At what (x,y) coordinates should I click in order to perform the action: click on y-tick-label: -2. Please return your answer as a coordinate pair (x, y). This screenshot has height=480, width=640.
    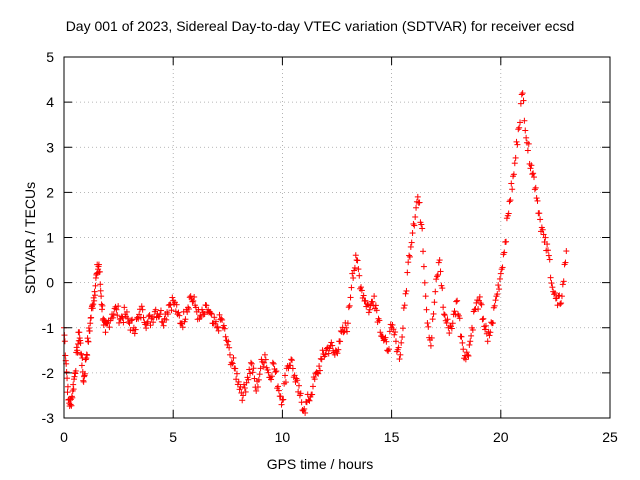
    Looking at the image, I should click on (48, 373).